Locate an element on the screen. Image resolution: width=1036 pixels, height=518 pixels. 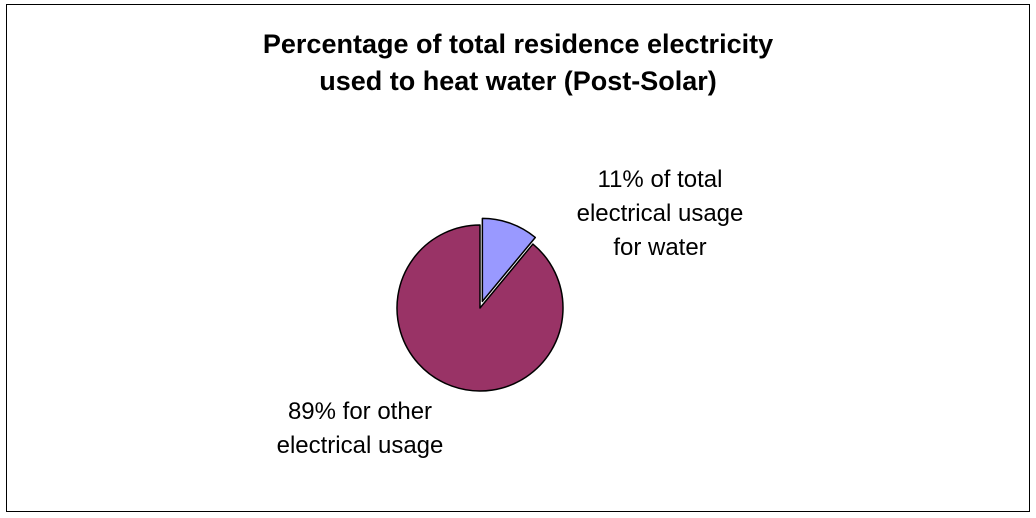
pie-slice-other is located at coordinates (480, 308).